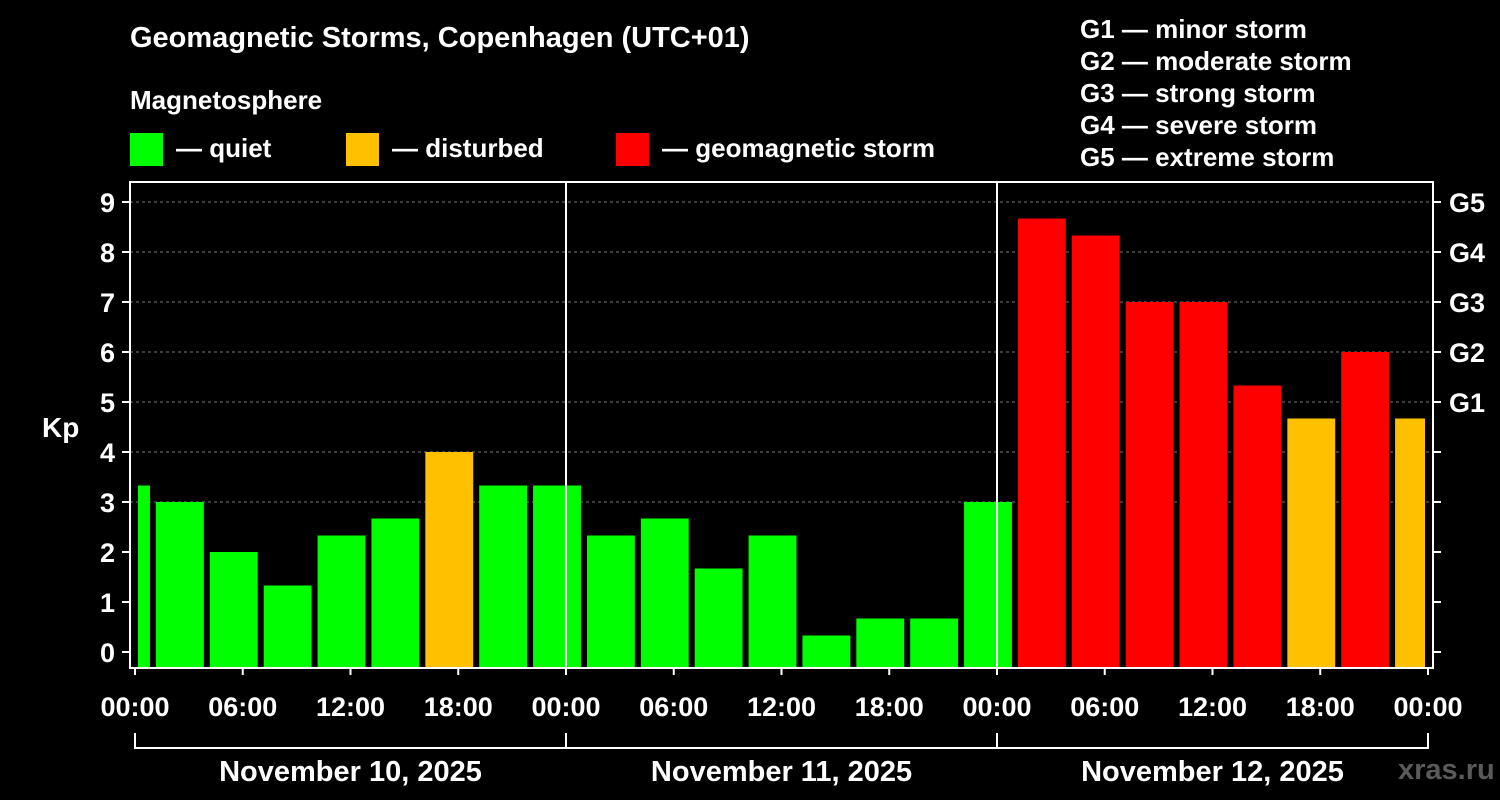 The image size is (1500, 800). Describe the element at coordinates (1446, 770) in the screenshot. I see `watermark: xras.ru` at that location.